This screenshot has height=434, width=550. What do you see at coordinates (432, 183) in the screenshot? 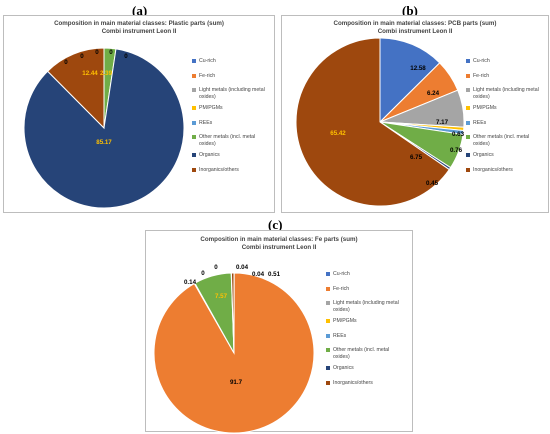
I see `data-label: 0.45` at bounding box center [432, 183].